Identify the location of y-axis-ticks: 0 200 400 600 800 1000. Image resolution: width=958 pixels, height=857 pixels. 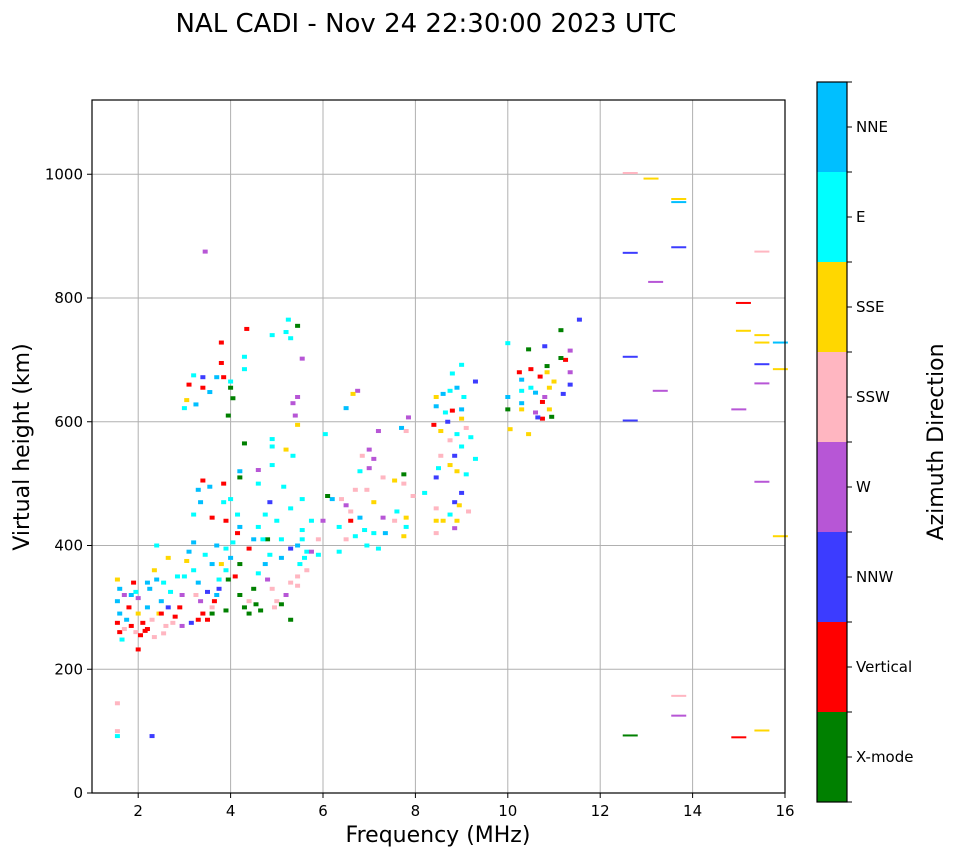
(68, 483).